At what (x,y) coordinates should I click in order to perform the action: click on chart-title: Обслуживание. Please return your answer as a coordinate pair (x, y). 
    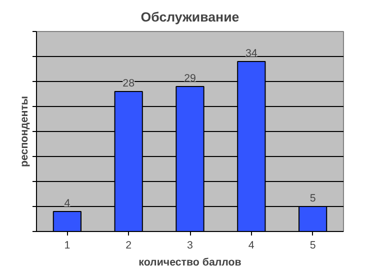
    Looking at the image, I should click on (190, 17).